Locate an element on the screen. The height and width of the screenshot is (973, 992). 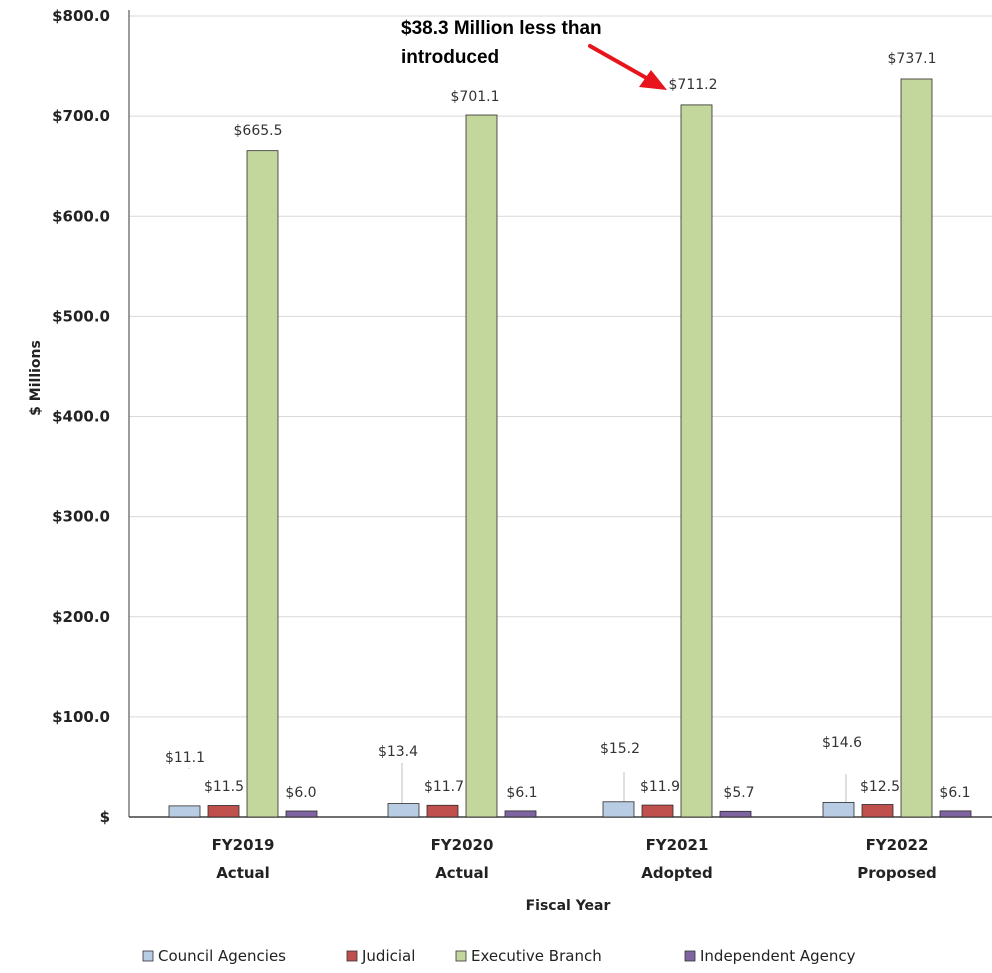
annotation-arrow is located at coordinates (627, 67).